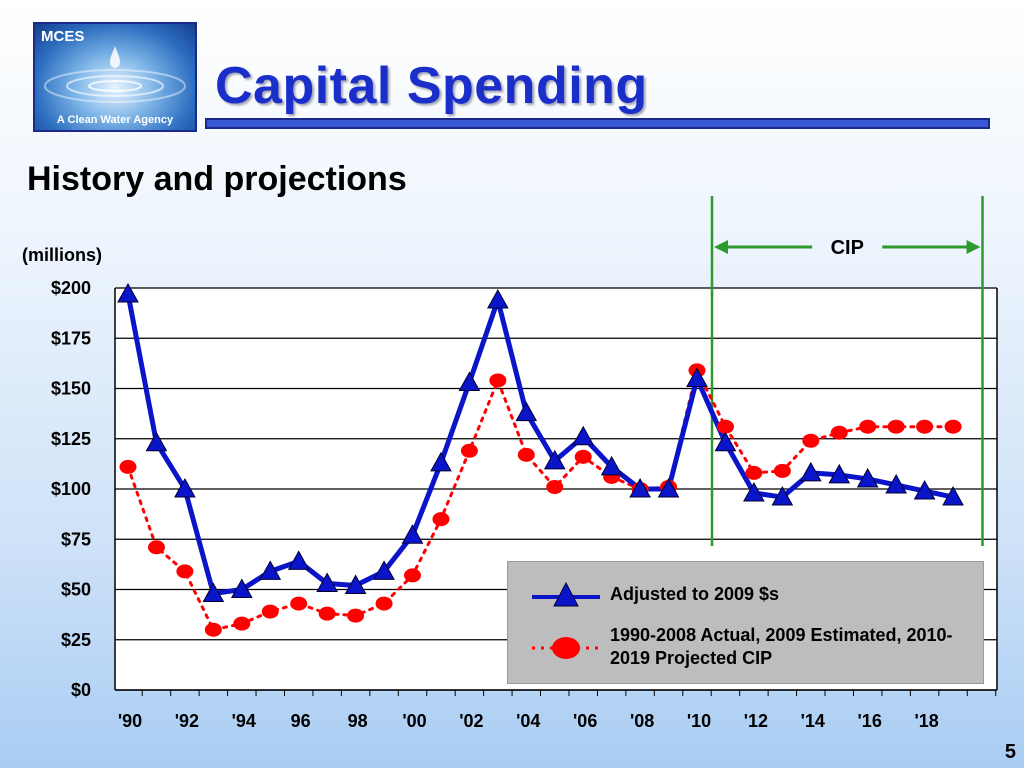  I want to click on legend-triangle-marker-icon, so click(566, 594).